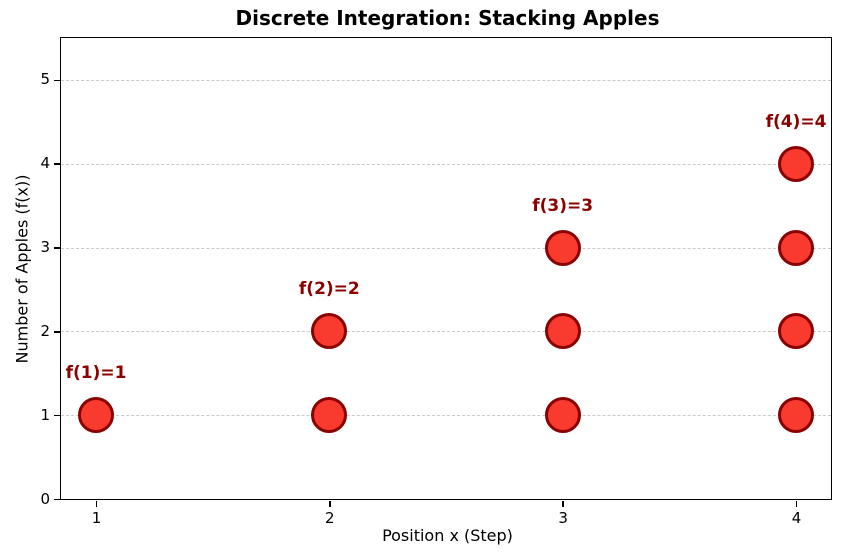  I want to click on annotation-label: f(2)=2, so click(329, 289).